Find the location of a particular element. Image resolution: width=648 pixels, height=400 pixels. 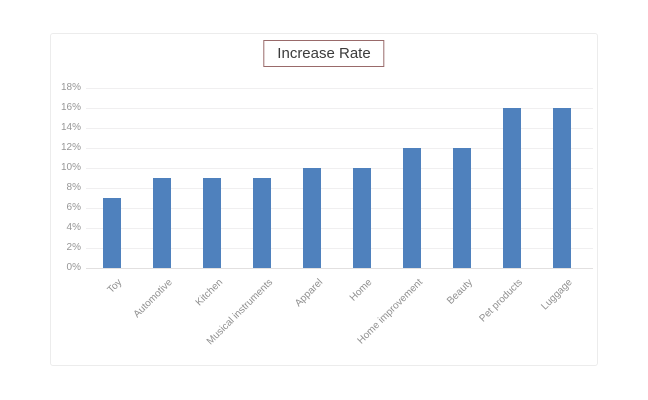

bar-toy is located at coordinates (112, 233).